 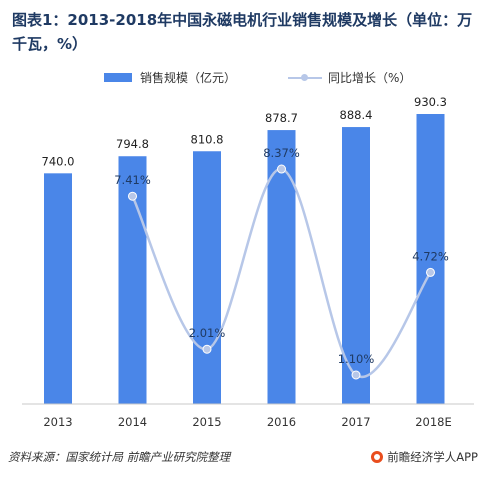 What do you see at coordinates (281, 422) in the screenshot?
I see `x-tick-label: 2016` at bounding box center [281, 422].